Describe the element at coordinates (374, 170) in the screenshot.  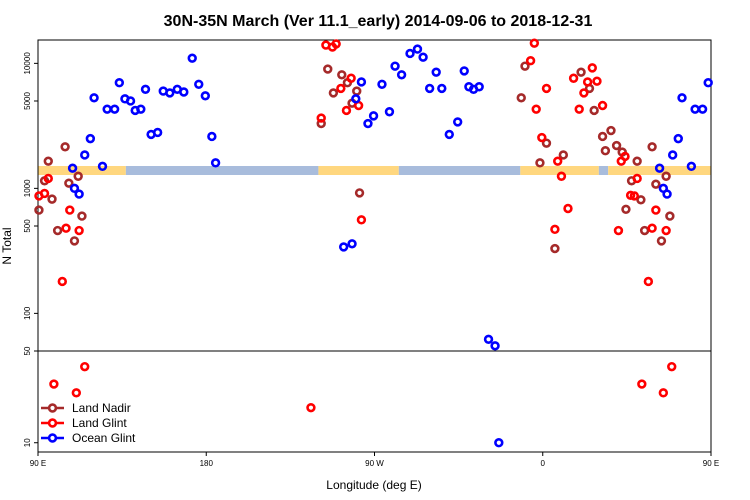
I see `land-ocean-mask` at that location.